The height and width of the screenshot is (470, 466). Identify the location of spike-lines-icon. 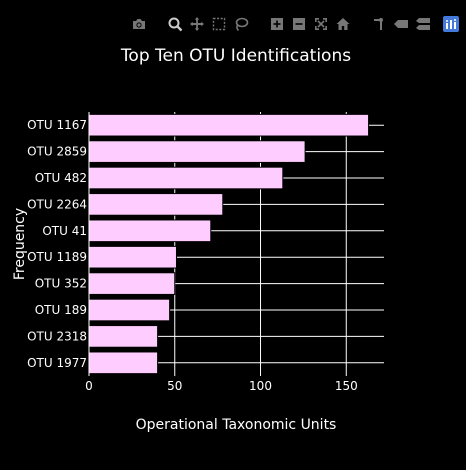
(378, 24).